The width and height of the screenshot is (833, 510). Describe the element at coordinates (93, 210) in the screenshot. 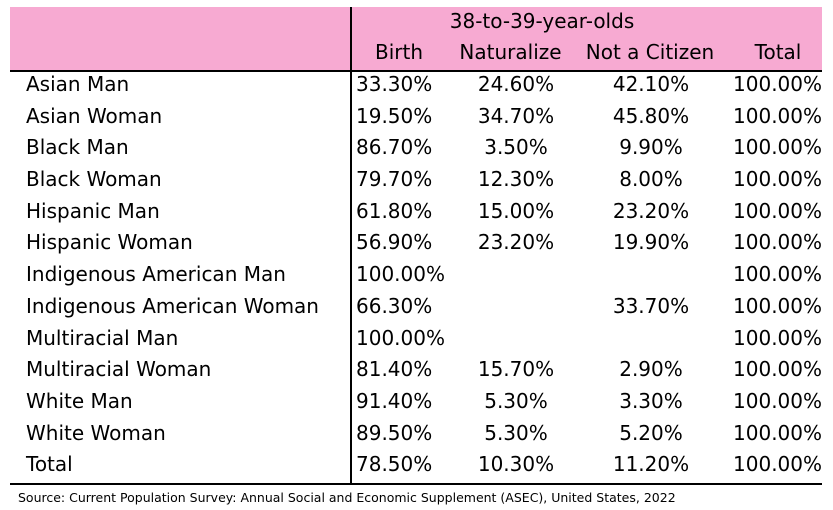

I see `row-label: Hispanic Man` at that location.